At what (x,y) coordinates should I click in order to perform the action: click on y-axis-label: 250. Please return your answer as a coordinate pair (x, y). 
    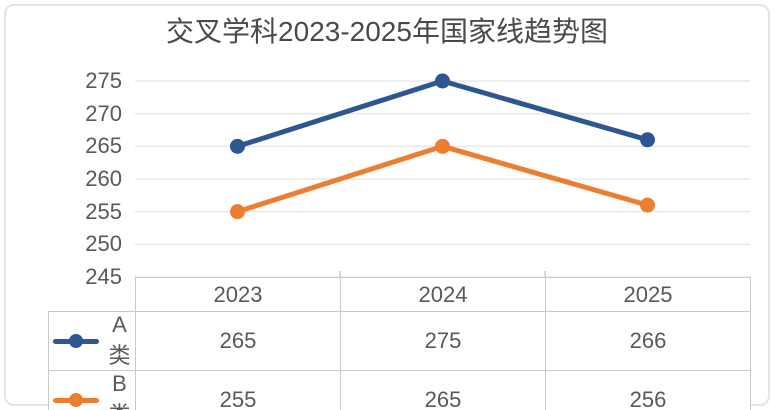
    Looking at the image, I should click on (103, 244).